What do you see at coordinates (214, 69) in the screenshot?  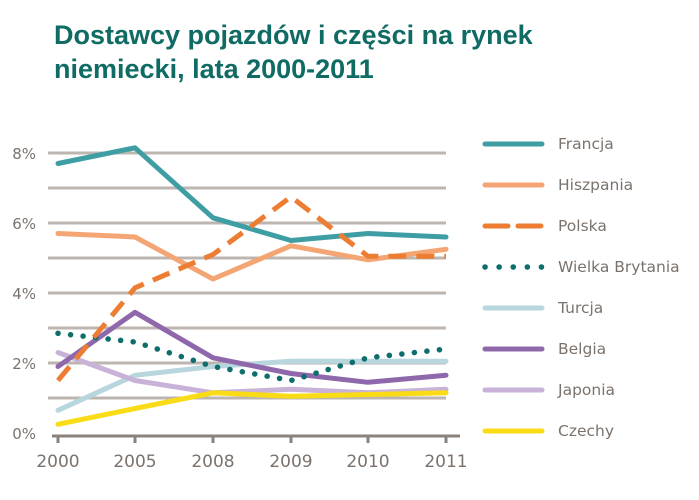 I see `chart-title-line-2: niemiecki, lata 2000-2011` at bounding box center [214, 69].